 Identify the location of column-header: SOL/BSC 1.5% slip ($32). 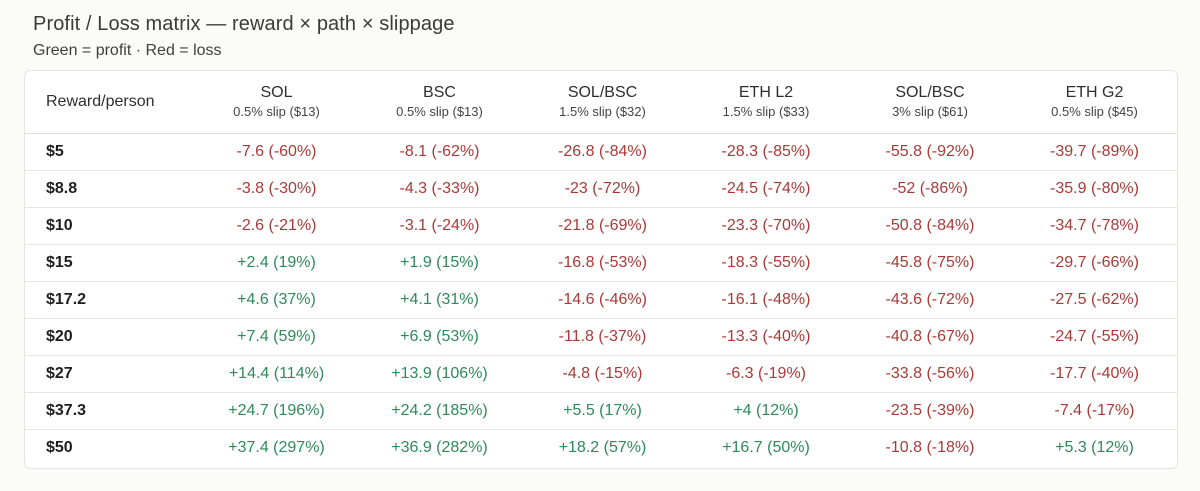
(602, 102).